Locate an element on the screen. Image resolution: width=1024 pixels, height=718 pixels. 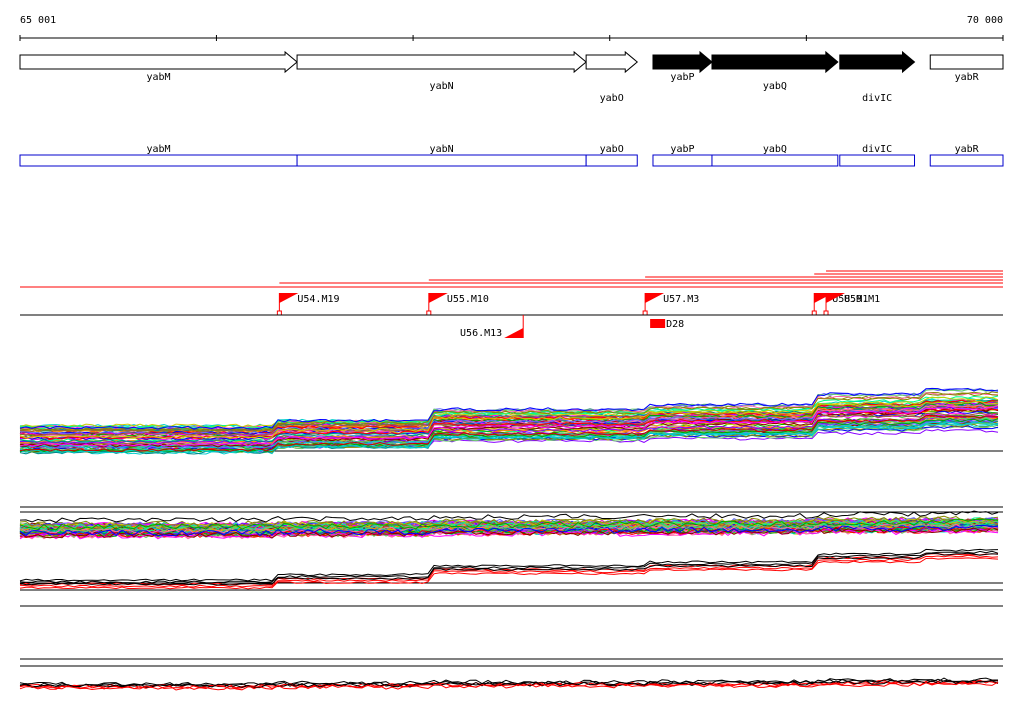
promoter-label-U58.M1: U58.M1 is located at coordinates (850, 299).